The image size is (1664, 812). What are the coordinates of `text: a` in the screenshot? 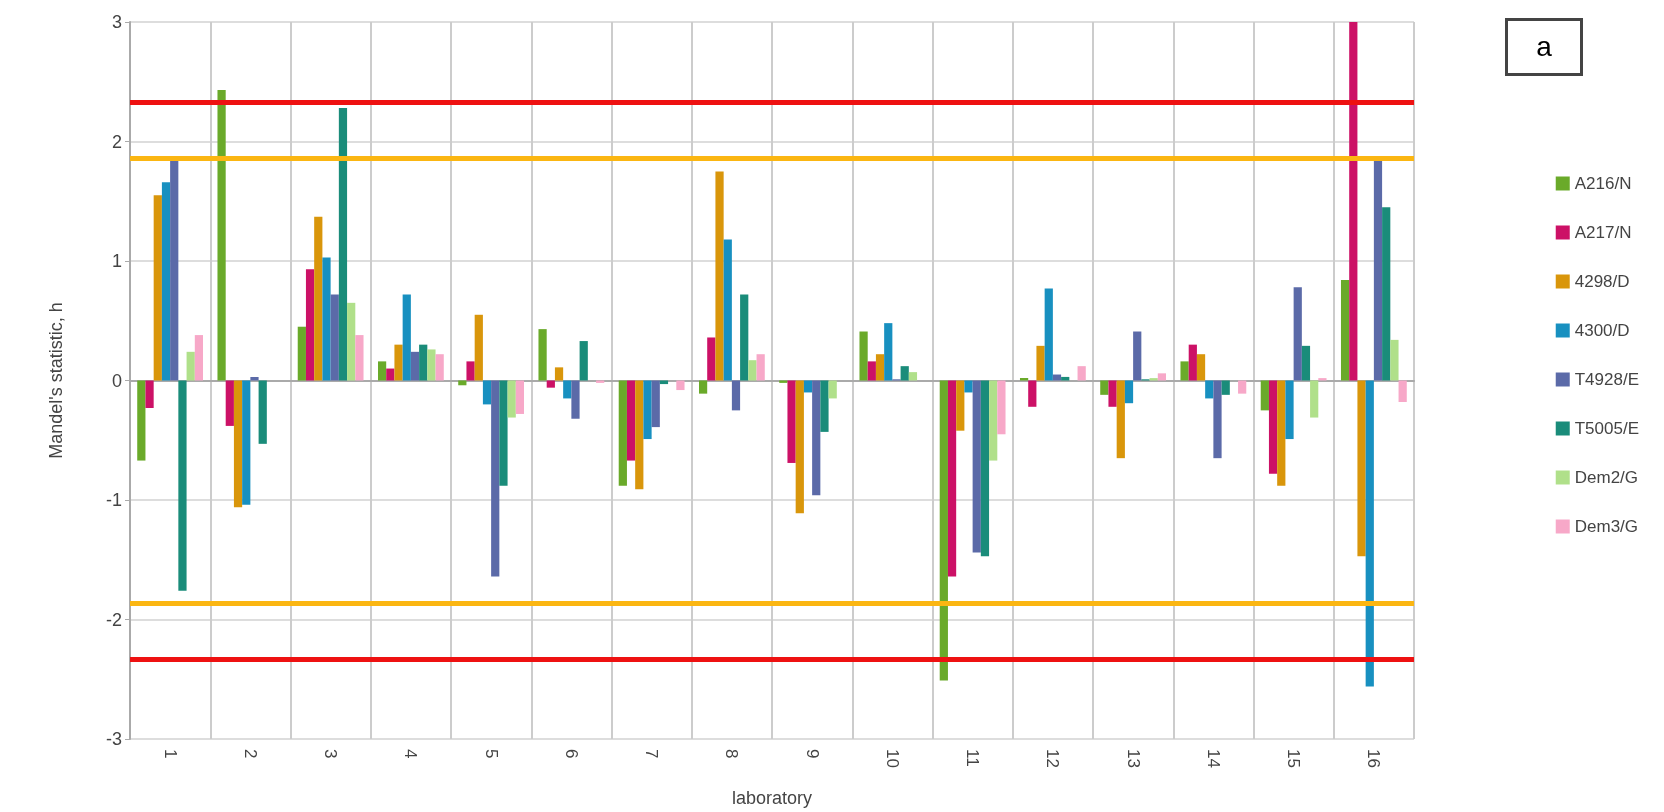 It's located at (1544, 47).